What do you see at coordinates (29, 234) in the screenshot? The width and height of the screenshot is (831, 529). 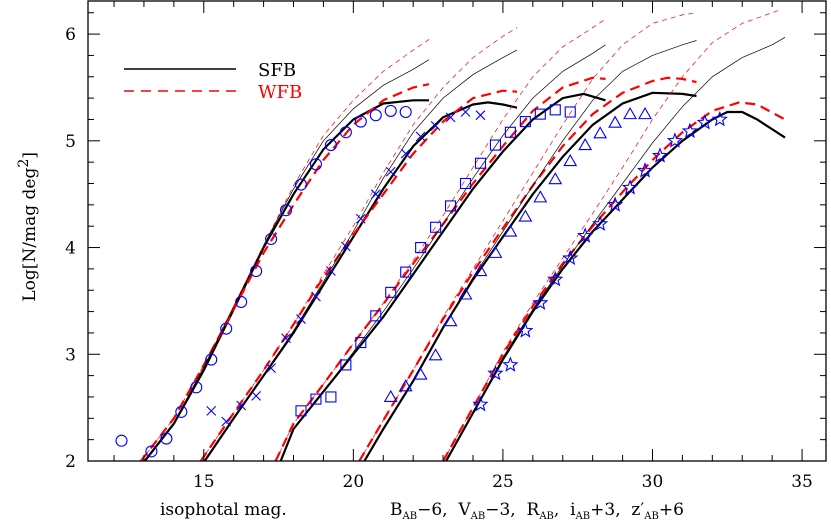 I see `y-axis-label-text: Log[N/mag deg` at bounding box center [29, 234].